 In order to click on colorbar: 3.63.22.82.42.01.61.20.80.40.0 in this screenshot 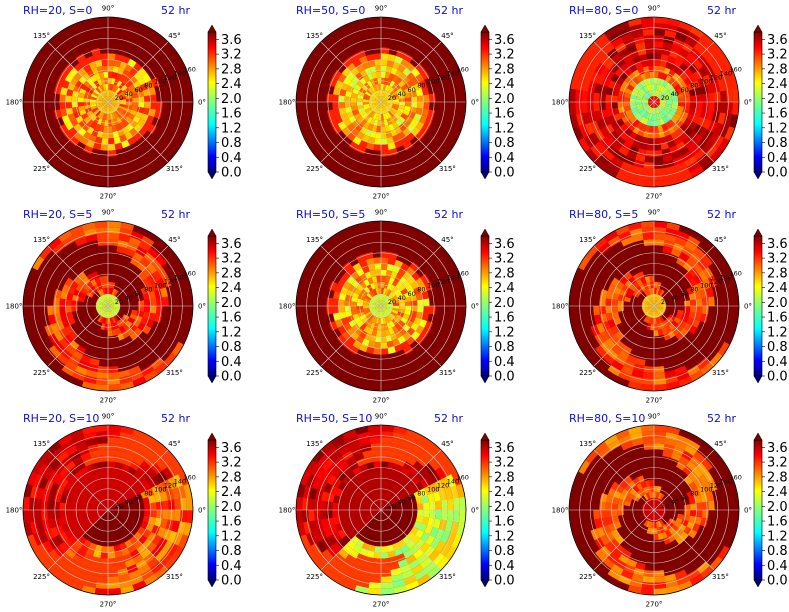, I will do `click(770, 510)`.